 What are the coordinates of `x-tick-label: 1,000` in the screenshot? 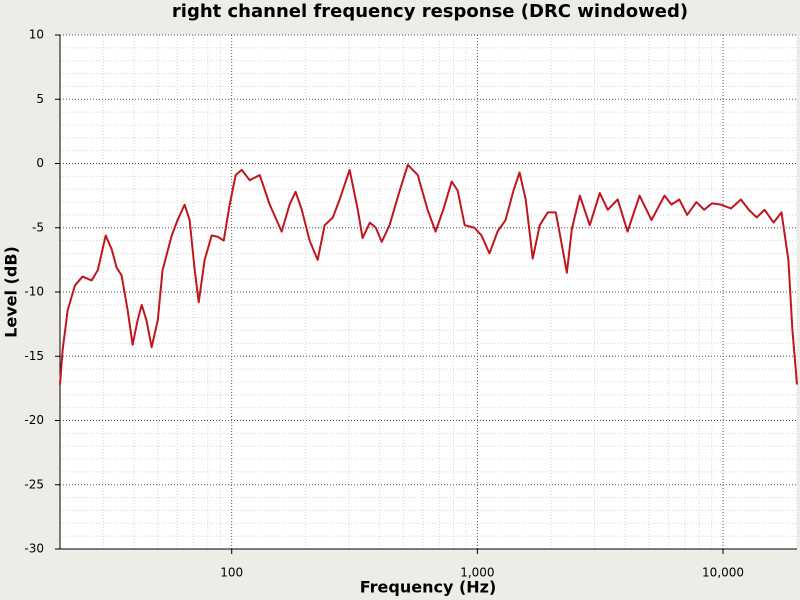 It's located at (477, 573).